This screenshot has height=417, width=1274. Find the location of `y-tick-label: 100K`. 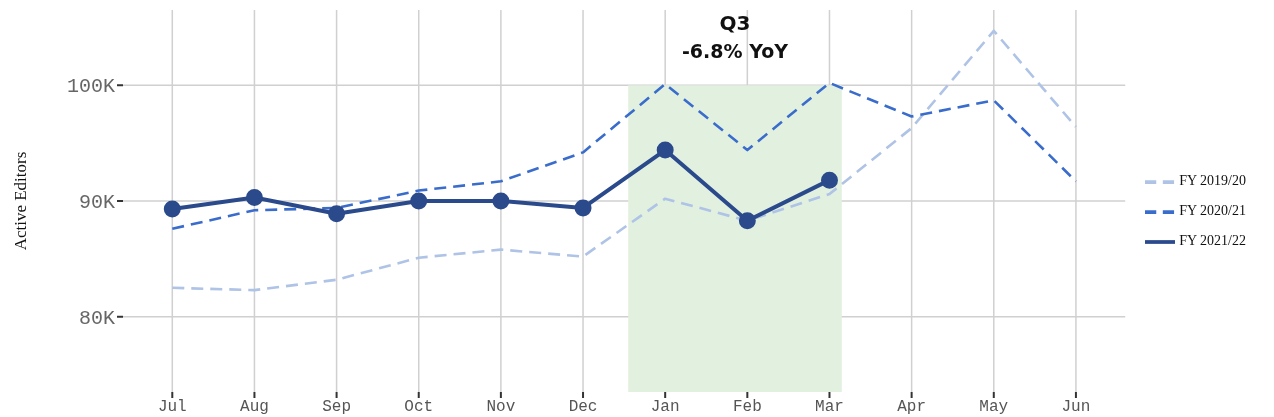

y-tick-label: 100K is located at coordinates (90, 87).